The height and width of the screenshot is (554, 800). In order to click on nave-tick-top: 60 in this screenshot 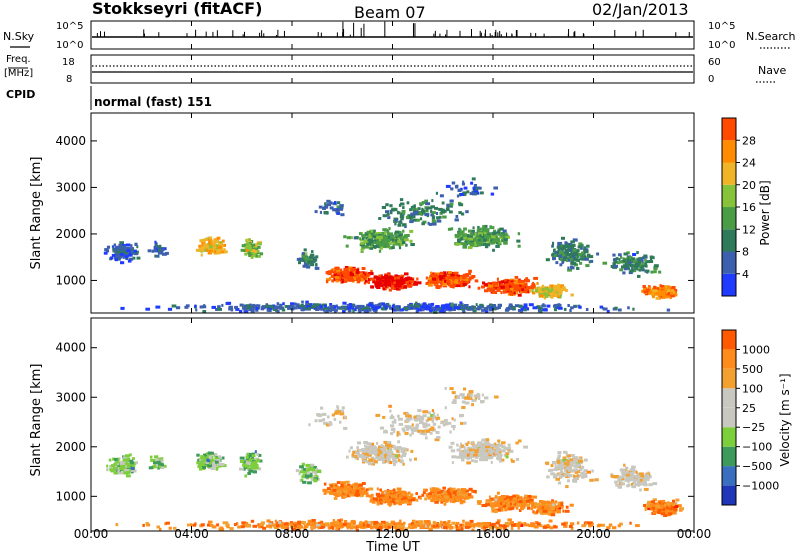, I will do `click(714, 62)`.